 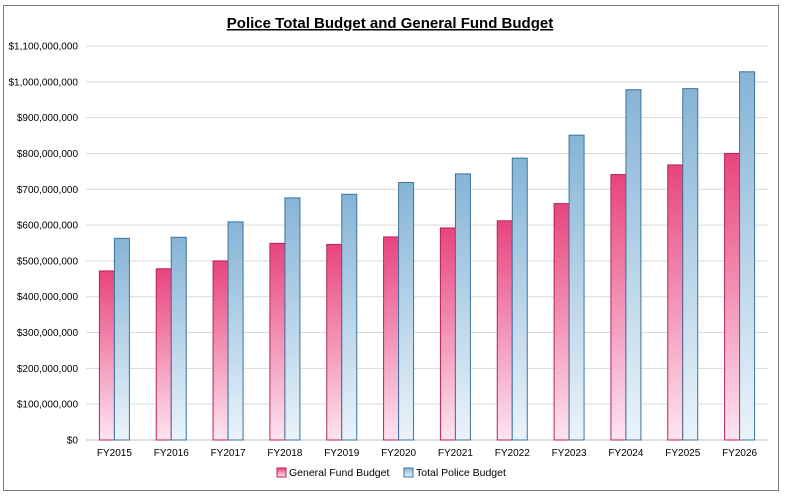 I want to click on x-tick-label: FY2015, so click(x=114, y=453).